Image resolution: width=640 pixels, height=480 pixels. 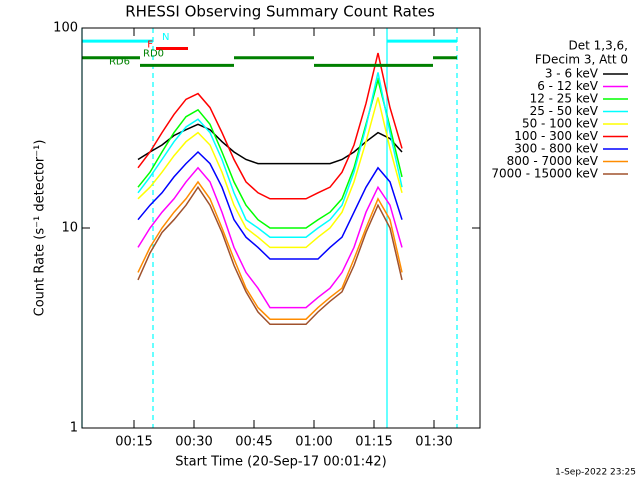 I want to click on y-tick-label: 1, so click(x=74, y=428).